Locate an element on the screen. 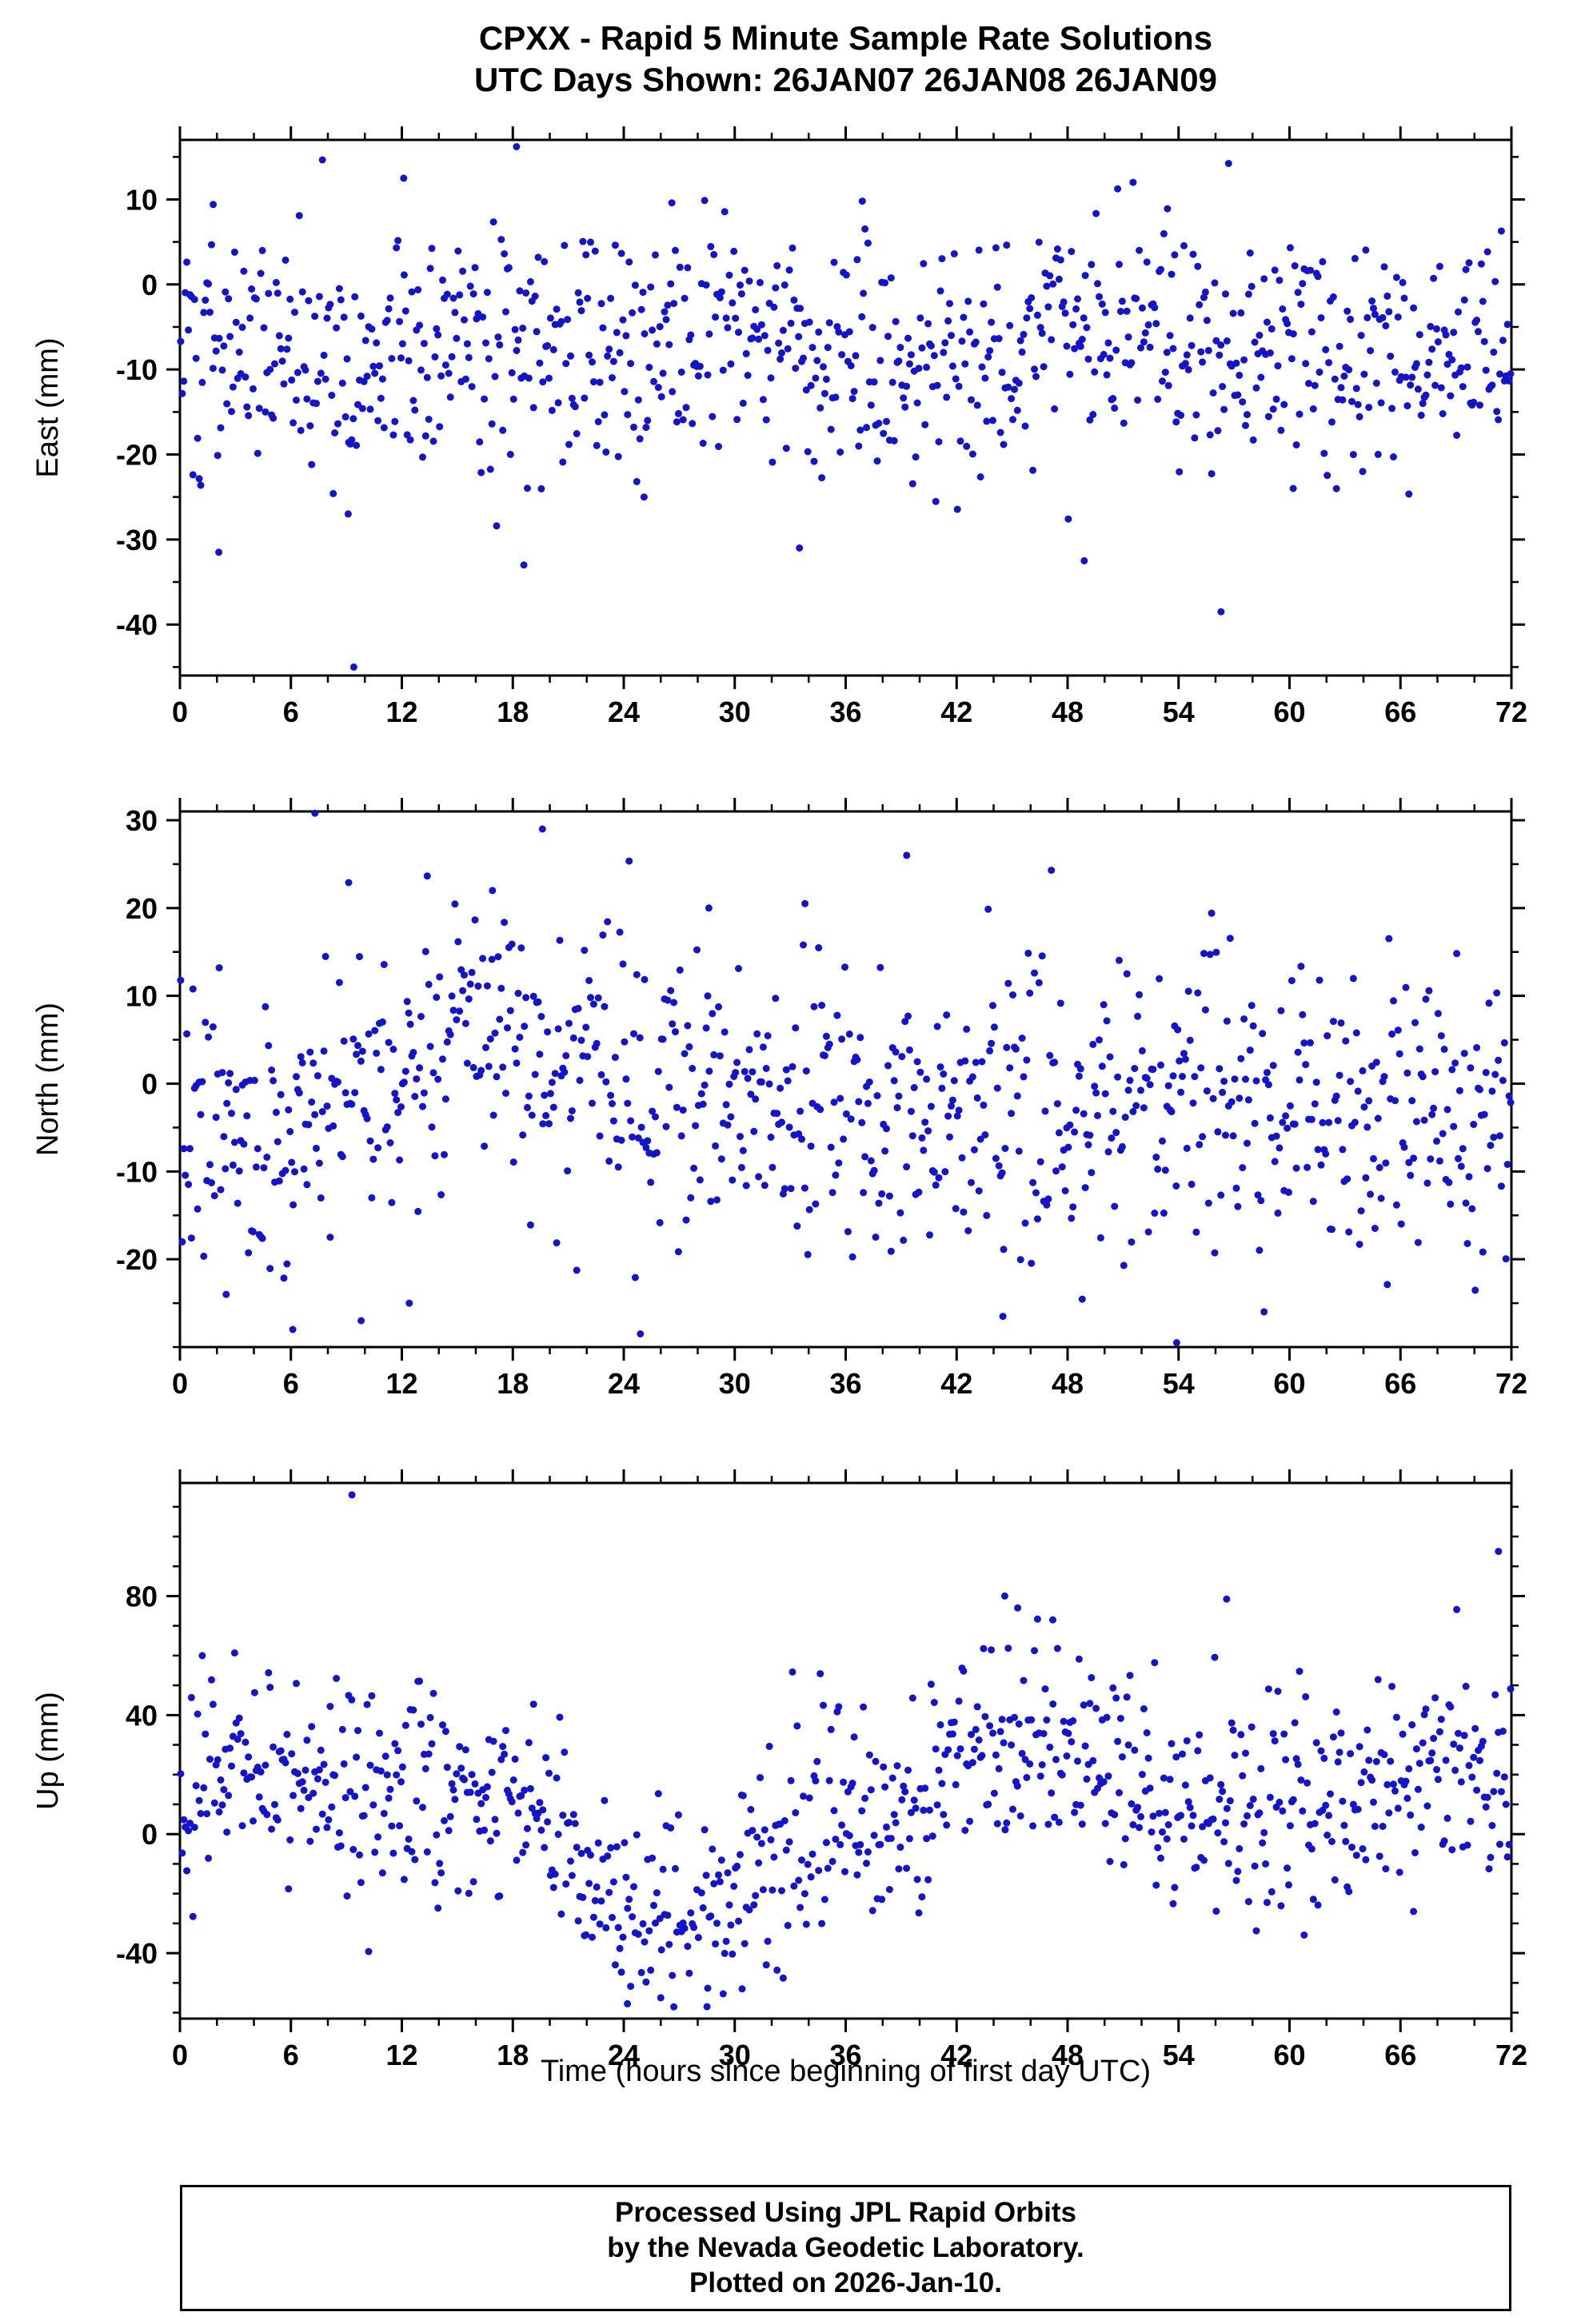 Image resolution: width=1569 pixels, height=2324 pixels. footer-line3: Plotted on 2026-Jan-10. is located at coordinates (845, 2282).